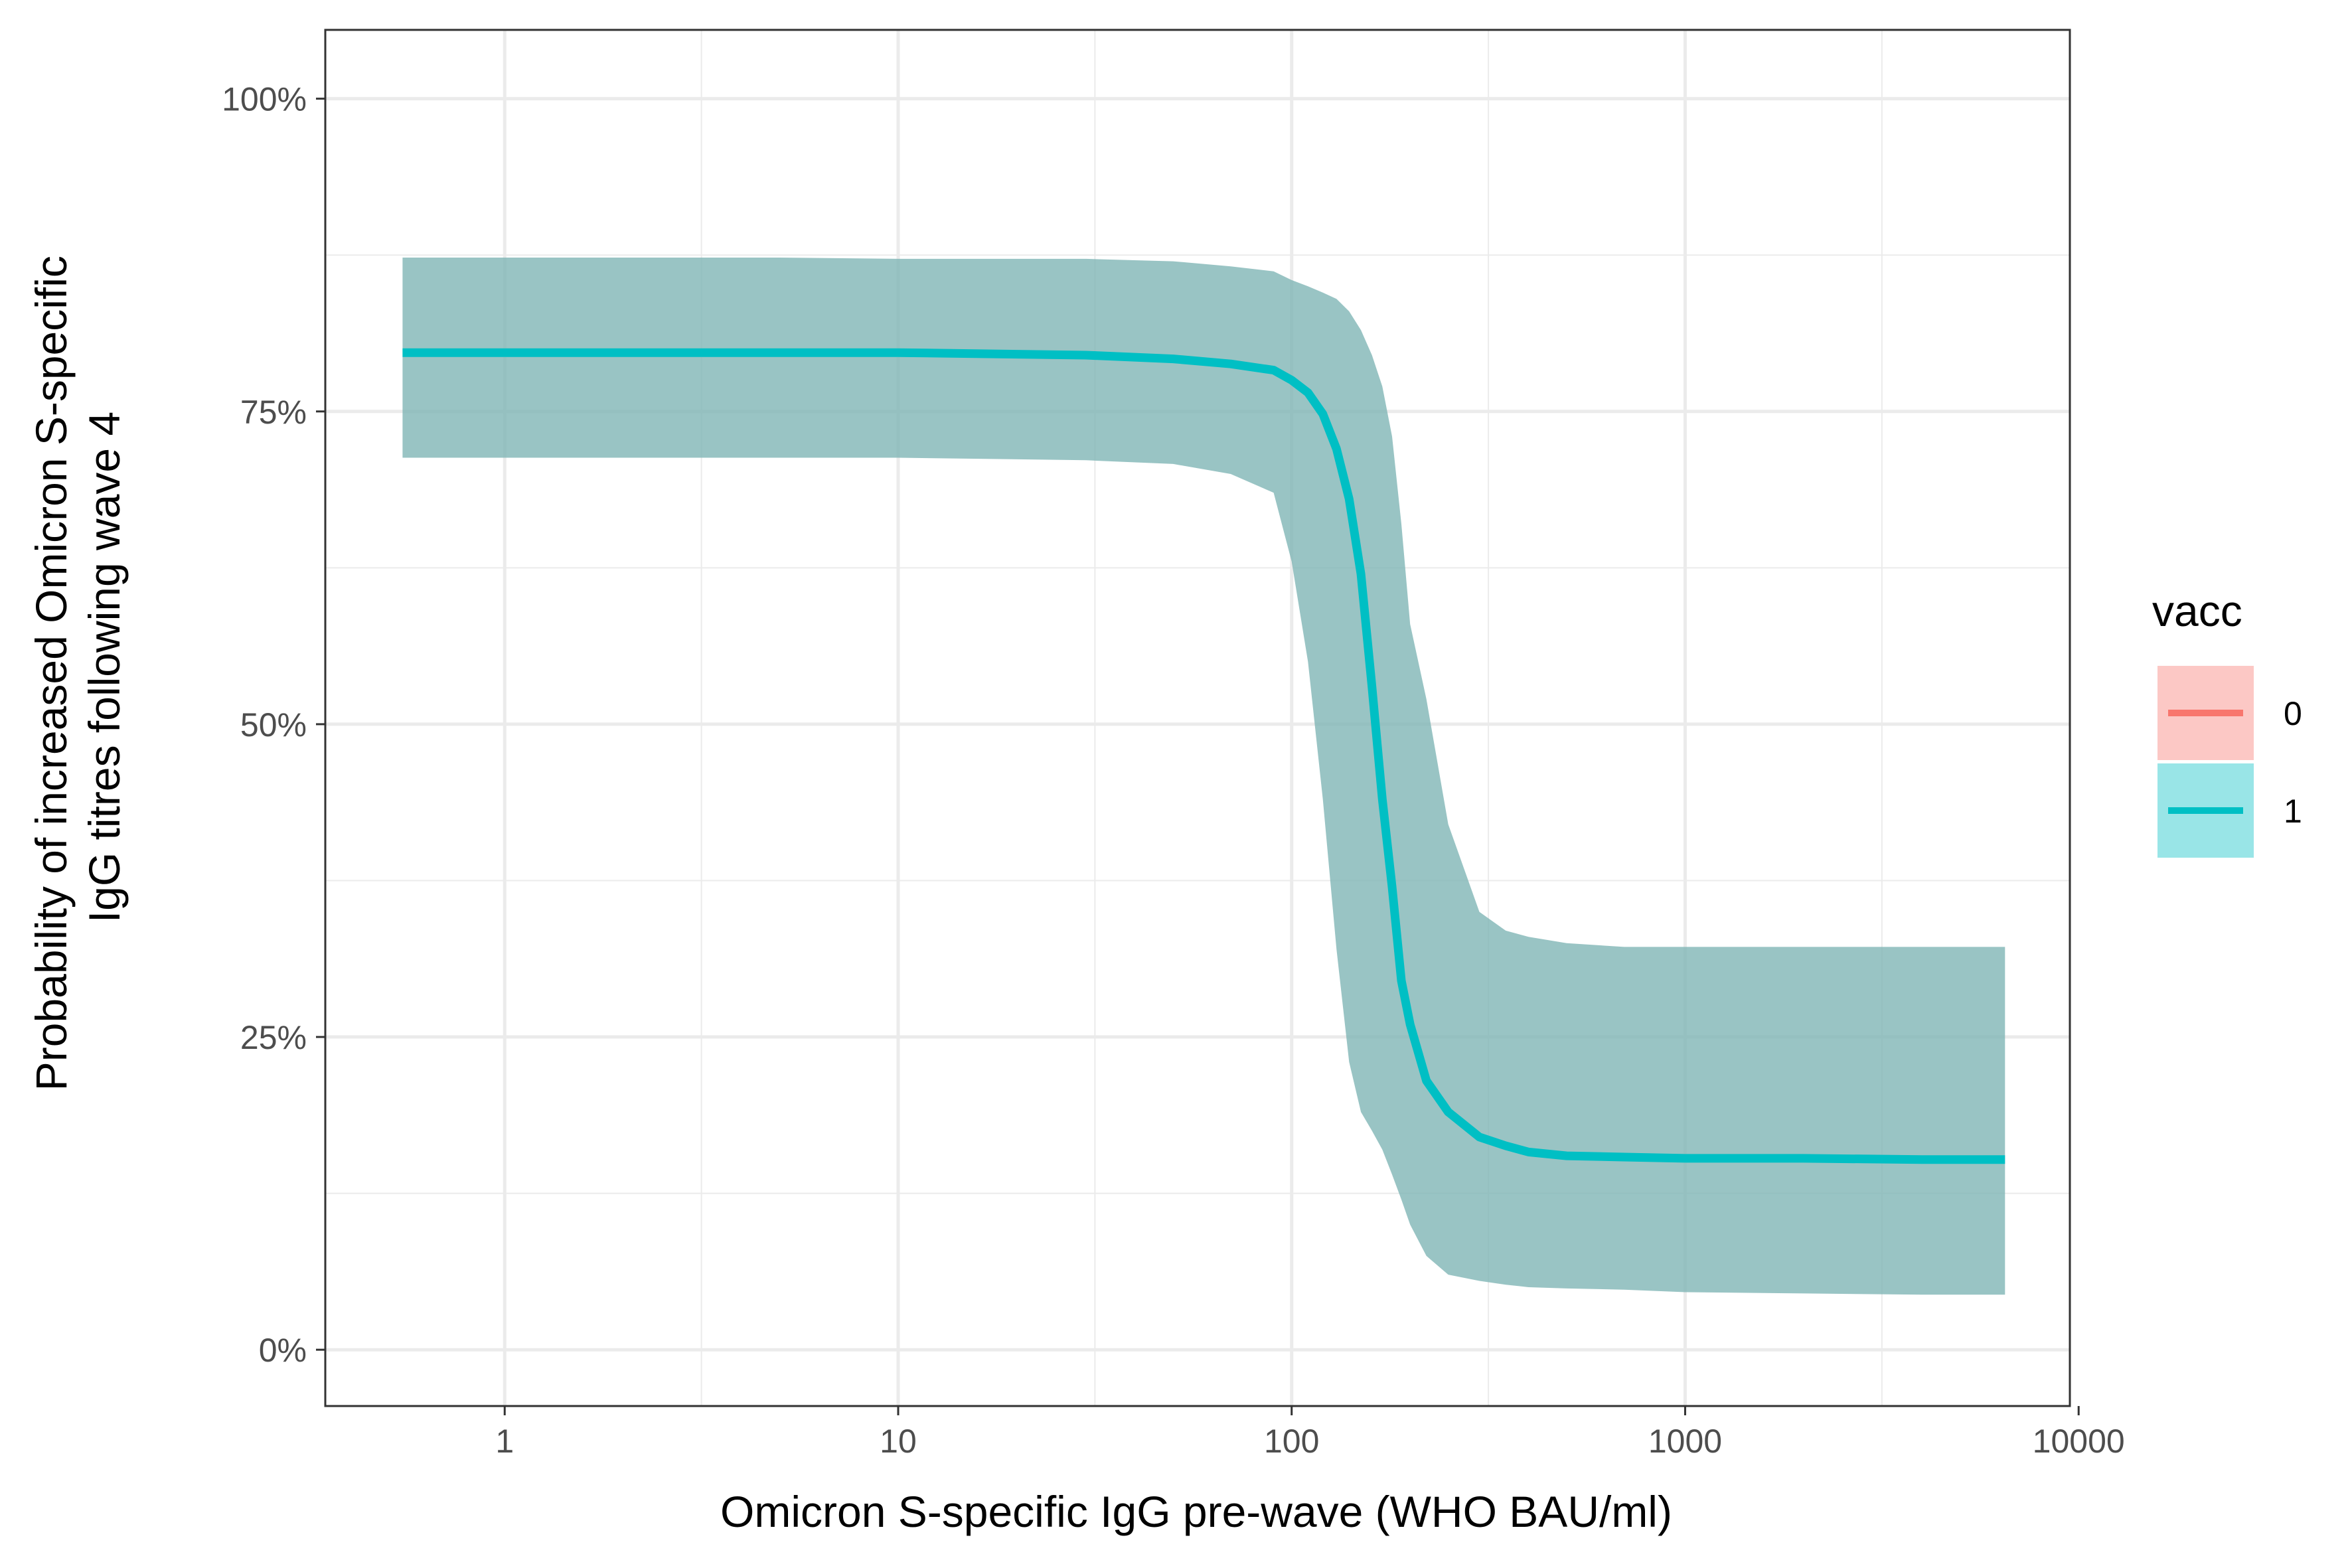 This screenshot has height=1568, width=2352. What do you see at coordinates (283, 1351) in the screenshot?
I see `y-tick-label: 0%` at bounding box center [283, 1351].